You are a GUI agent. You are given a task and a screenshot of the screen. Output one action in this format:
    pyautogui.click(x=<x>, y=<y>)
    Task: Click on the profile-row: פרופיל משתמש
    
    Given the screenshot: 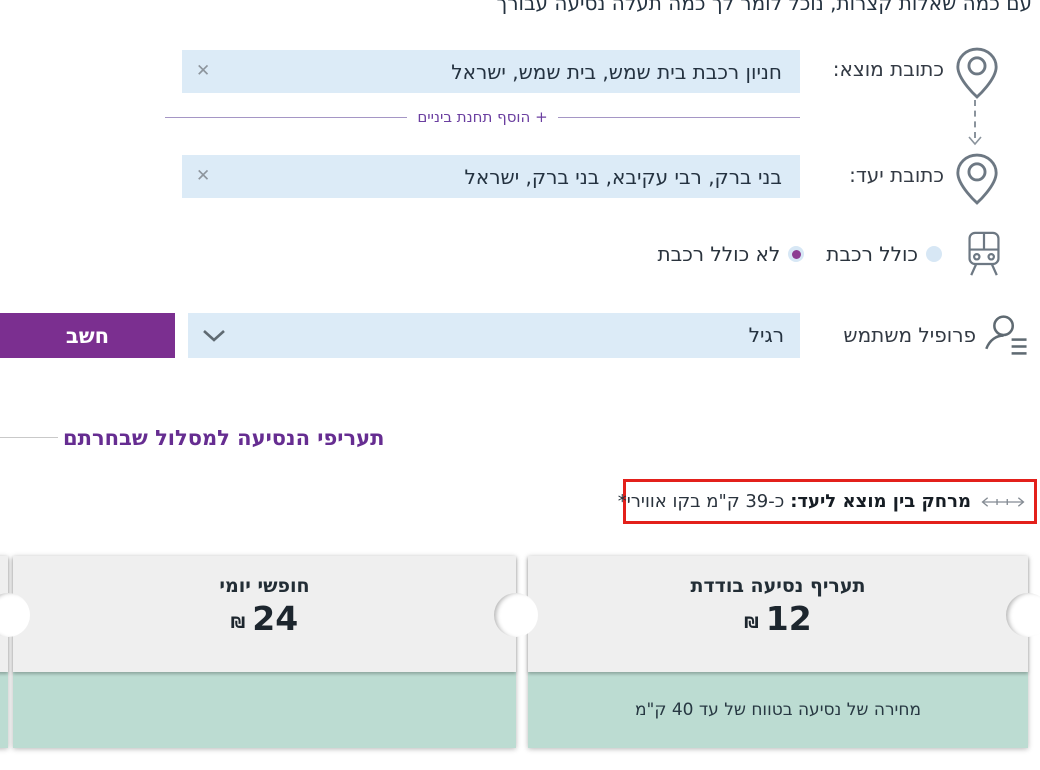 What is the action you would take?
    pyautogui.click(x=936, y=335)
    